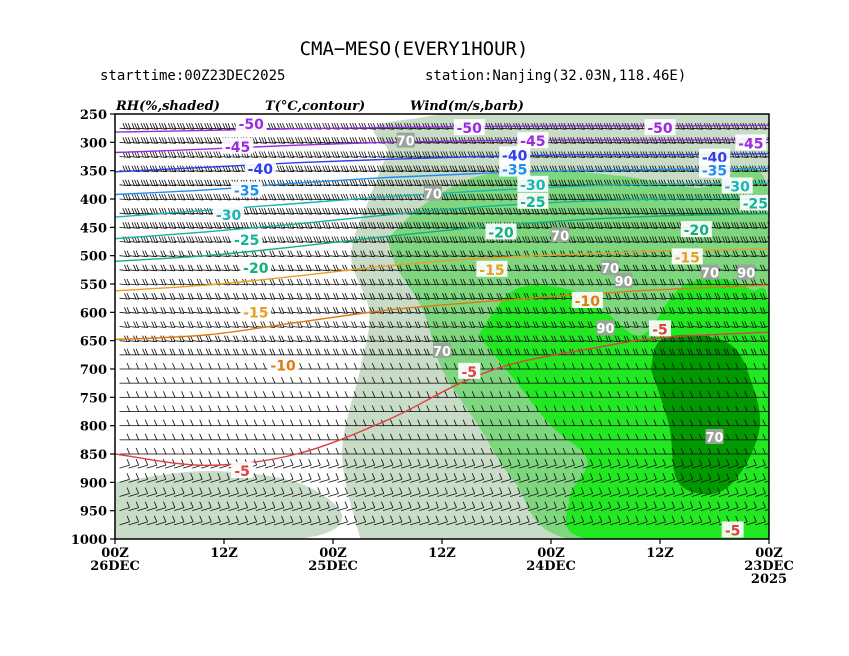 This screenshot has height=656, width=849. I want to click on rh-label: 90, so click(746, 273).